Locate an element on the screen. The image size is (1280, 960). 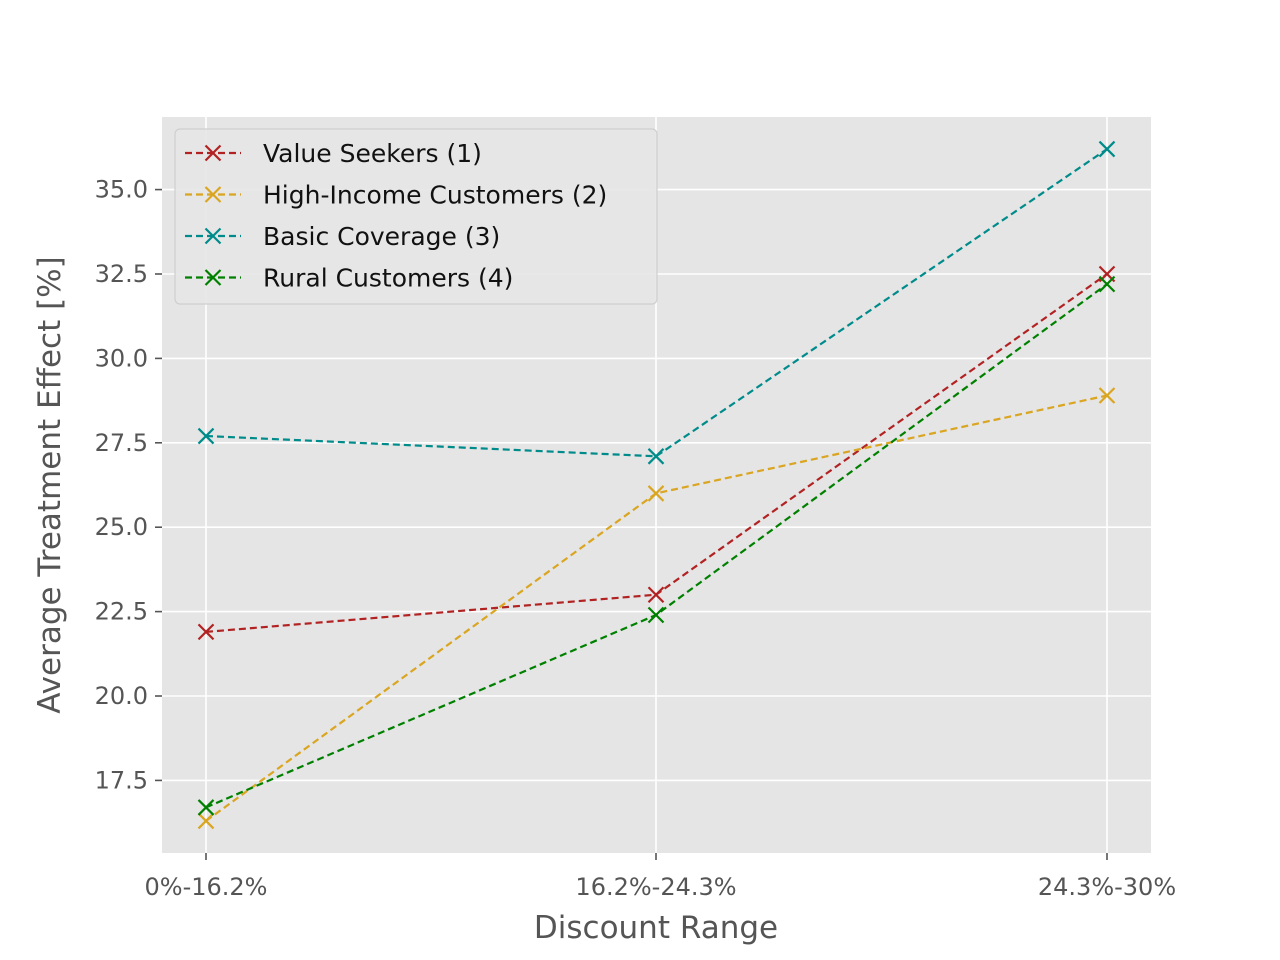
y-tick-label: 22.5 is located at coordinates (121, 612).